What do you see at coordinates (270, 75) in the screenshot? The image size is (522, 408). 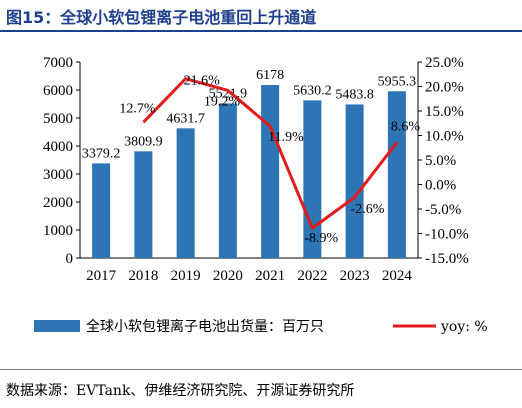 I see `bar-value-label: 6178` at bounding box center [270, 75].